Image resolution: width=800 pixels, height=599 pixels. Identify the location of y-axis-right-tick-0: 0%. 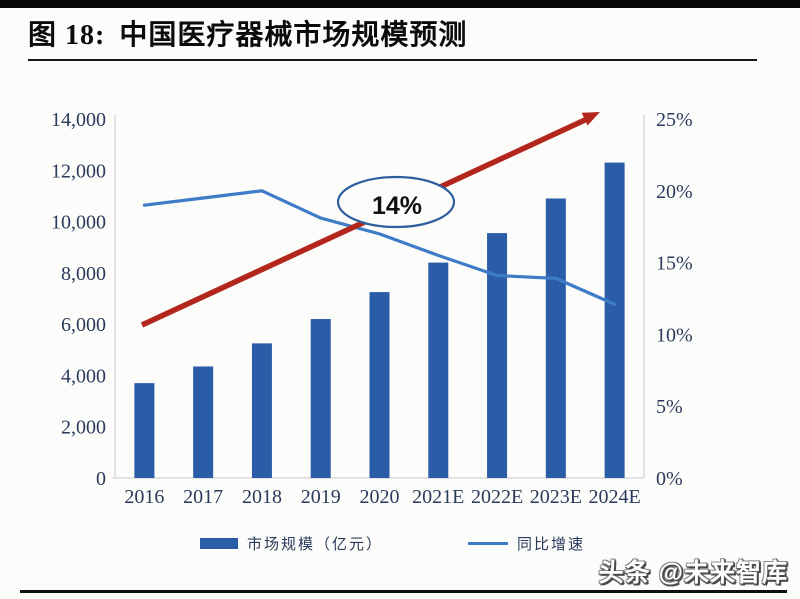
(669, 479).